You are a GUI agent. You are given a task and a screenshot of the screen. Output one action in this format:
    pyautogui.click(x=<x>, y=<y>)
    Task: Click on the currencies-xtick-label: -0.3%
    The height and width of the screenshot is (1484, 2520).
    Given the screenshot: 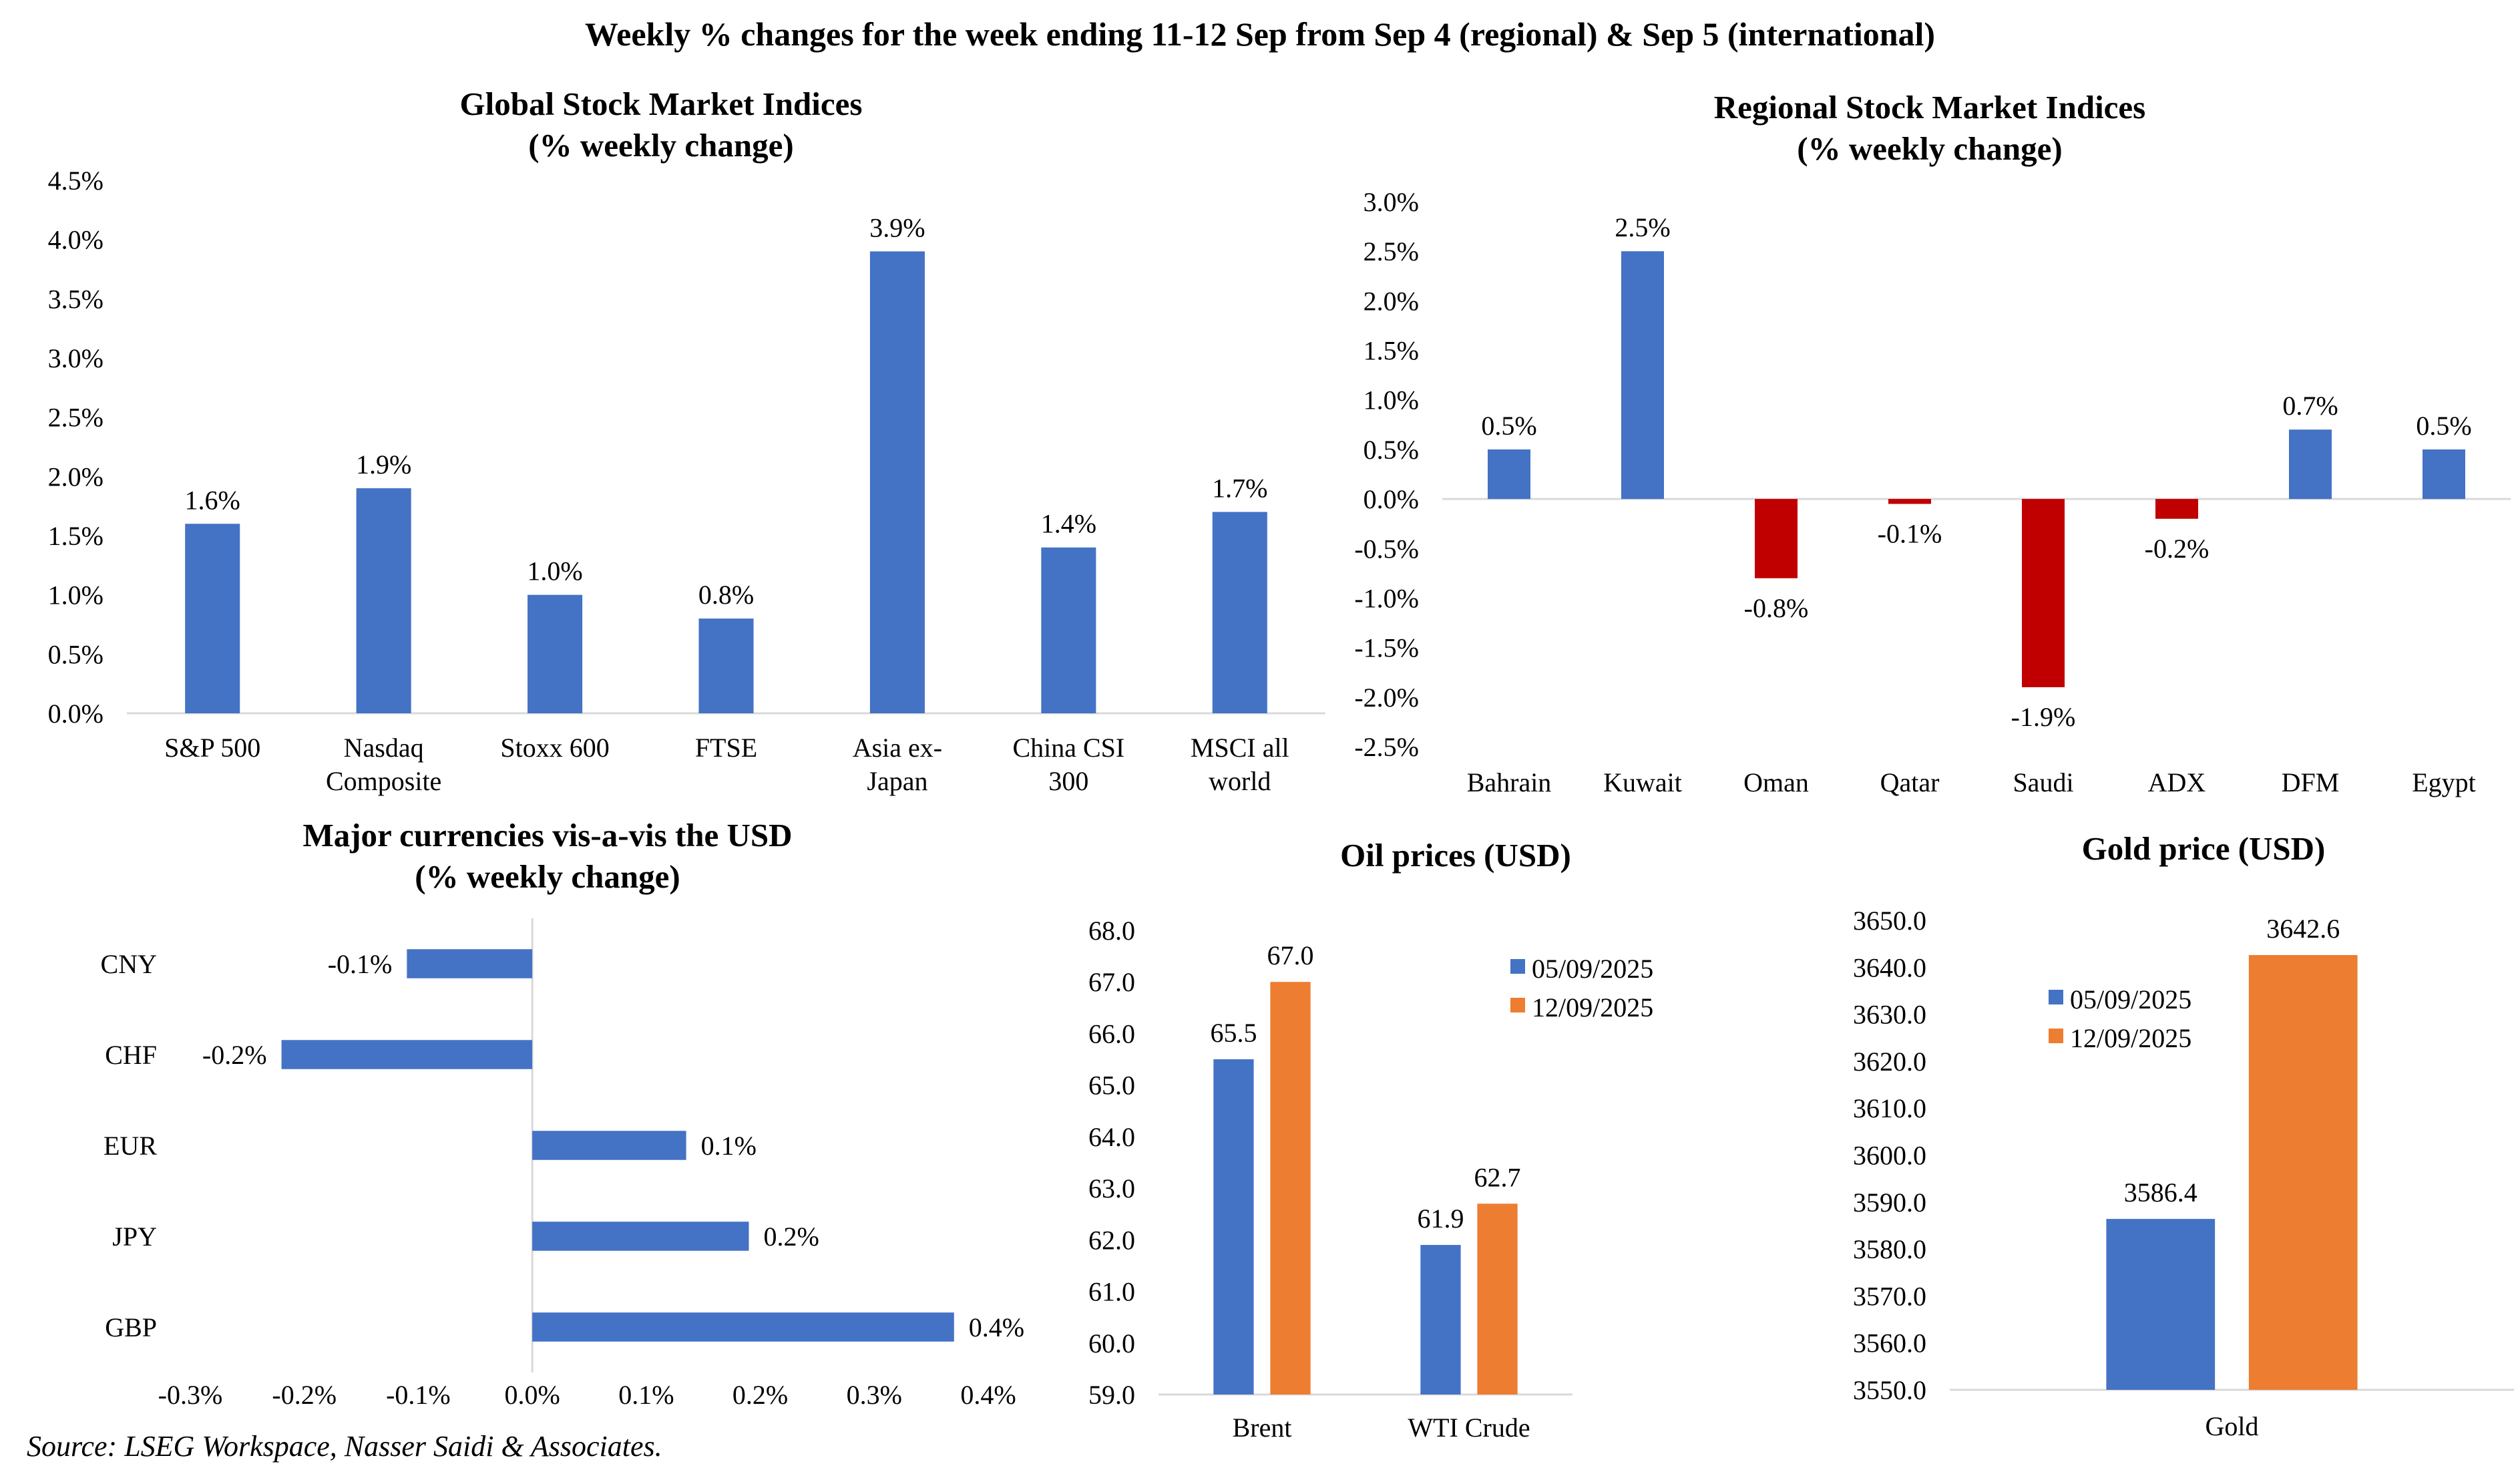 What is the action you would take?
    pyautogui.click(x=190, y=1395)
    